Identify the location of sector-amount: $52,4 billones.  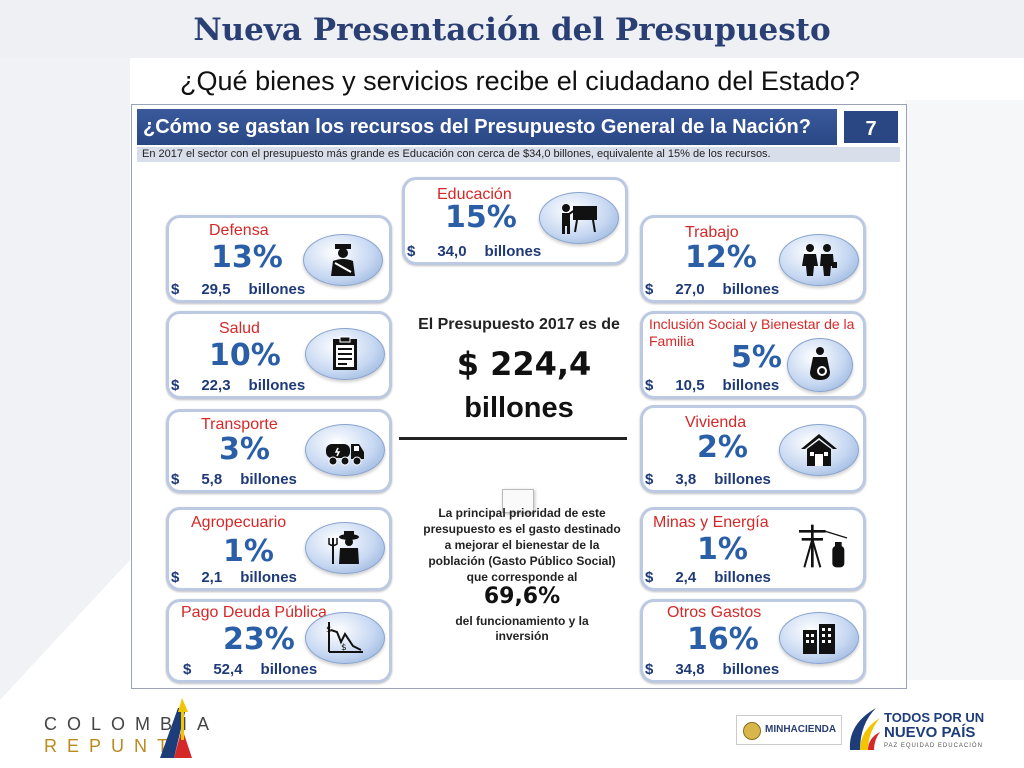
(250, 669).